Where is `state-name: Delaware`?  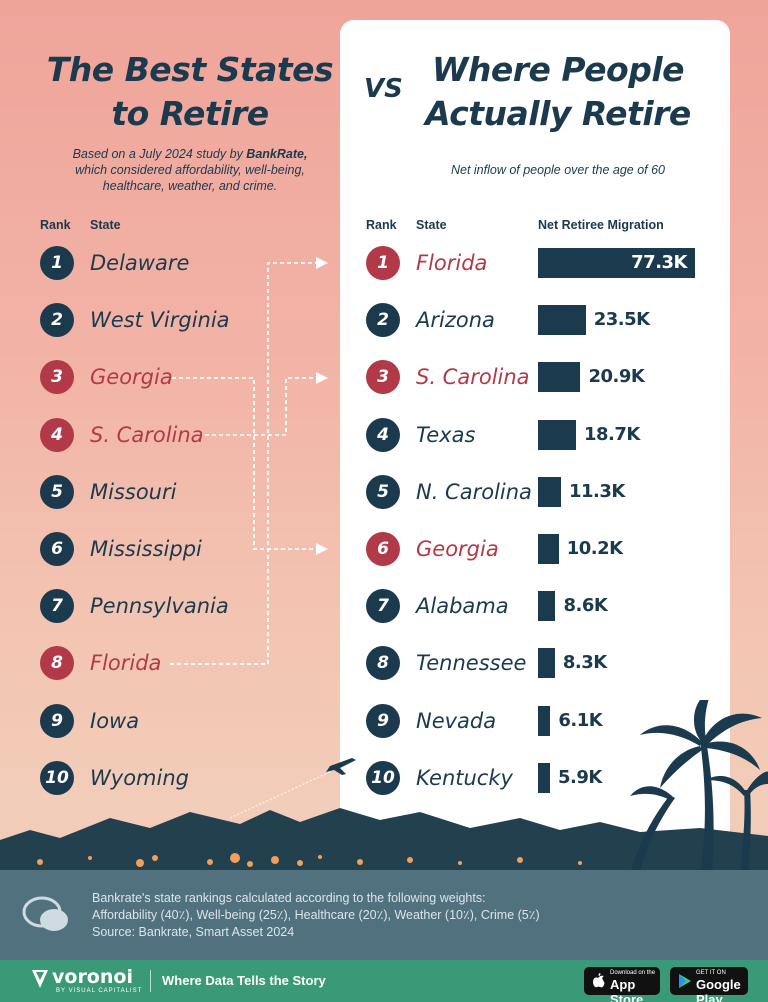 state-name: Delaware is located at coordinates (140, 263).